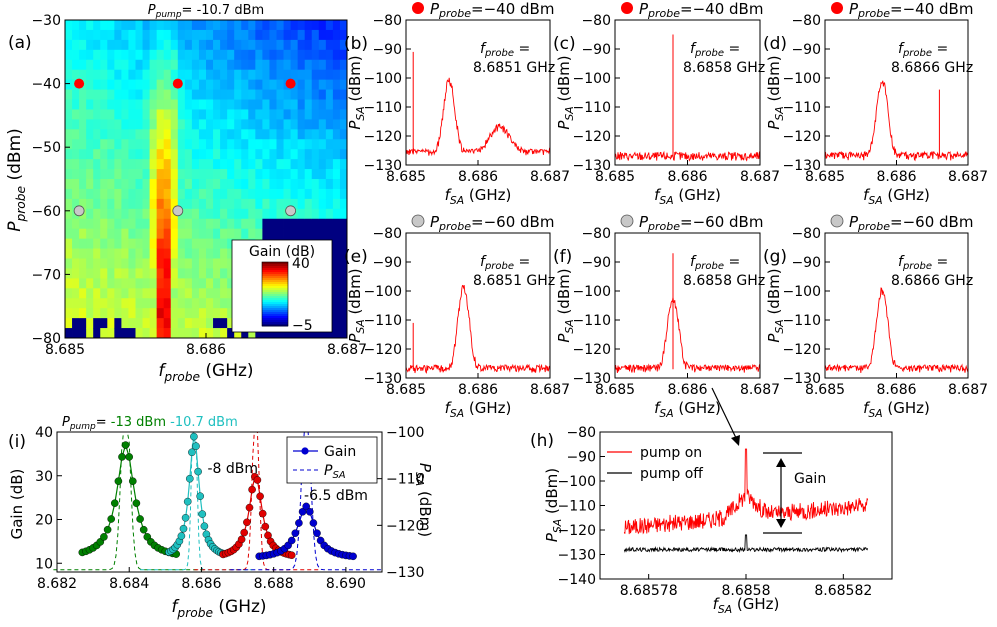 The width and height of the screenshot is (997, 627). What do you see at coordinates (405, 526) in the screenshot?
I see `right-y-tick-label: −120` at bounding box center [405, 526].